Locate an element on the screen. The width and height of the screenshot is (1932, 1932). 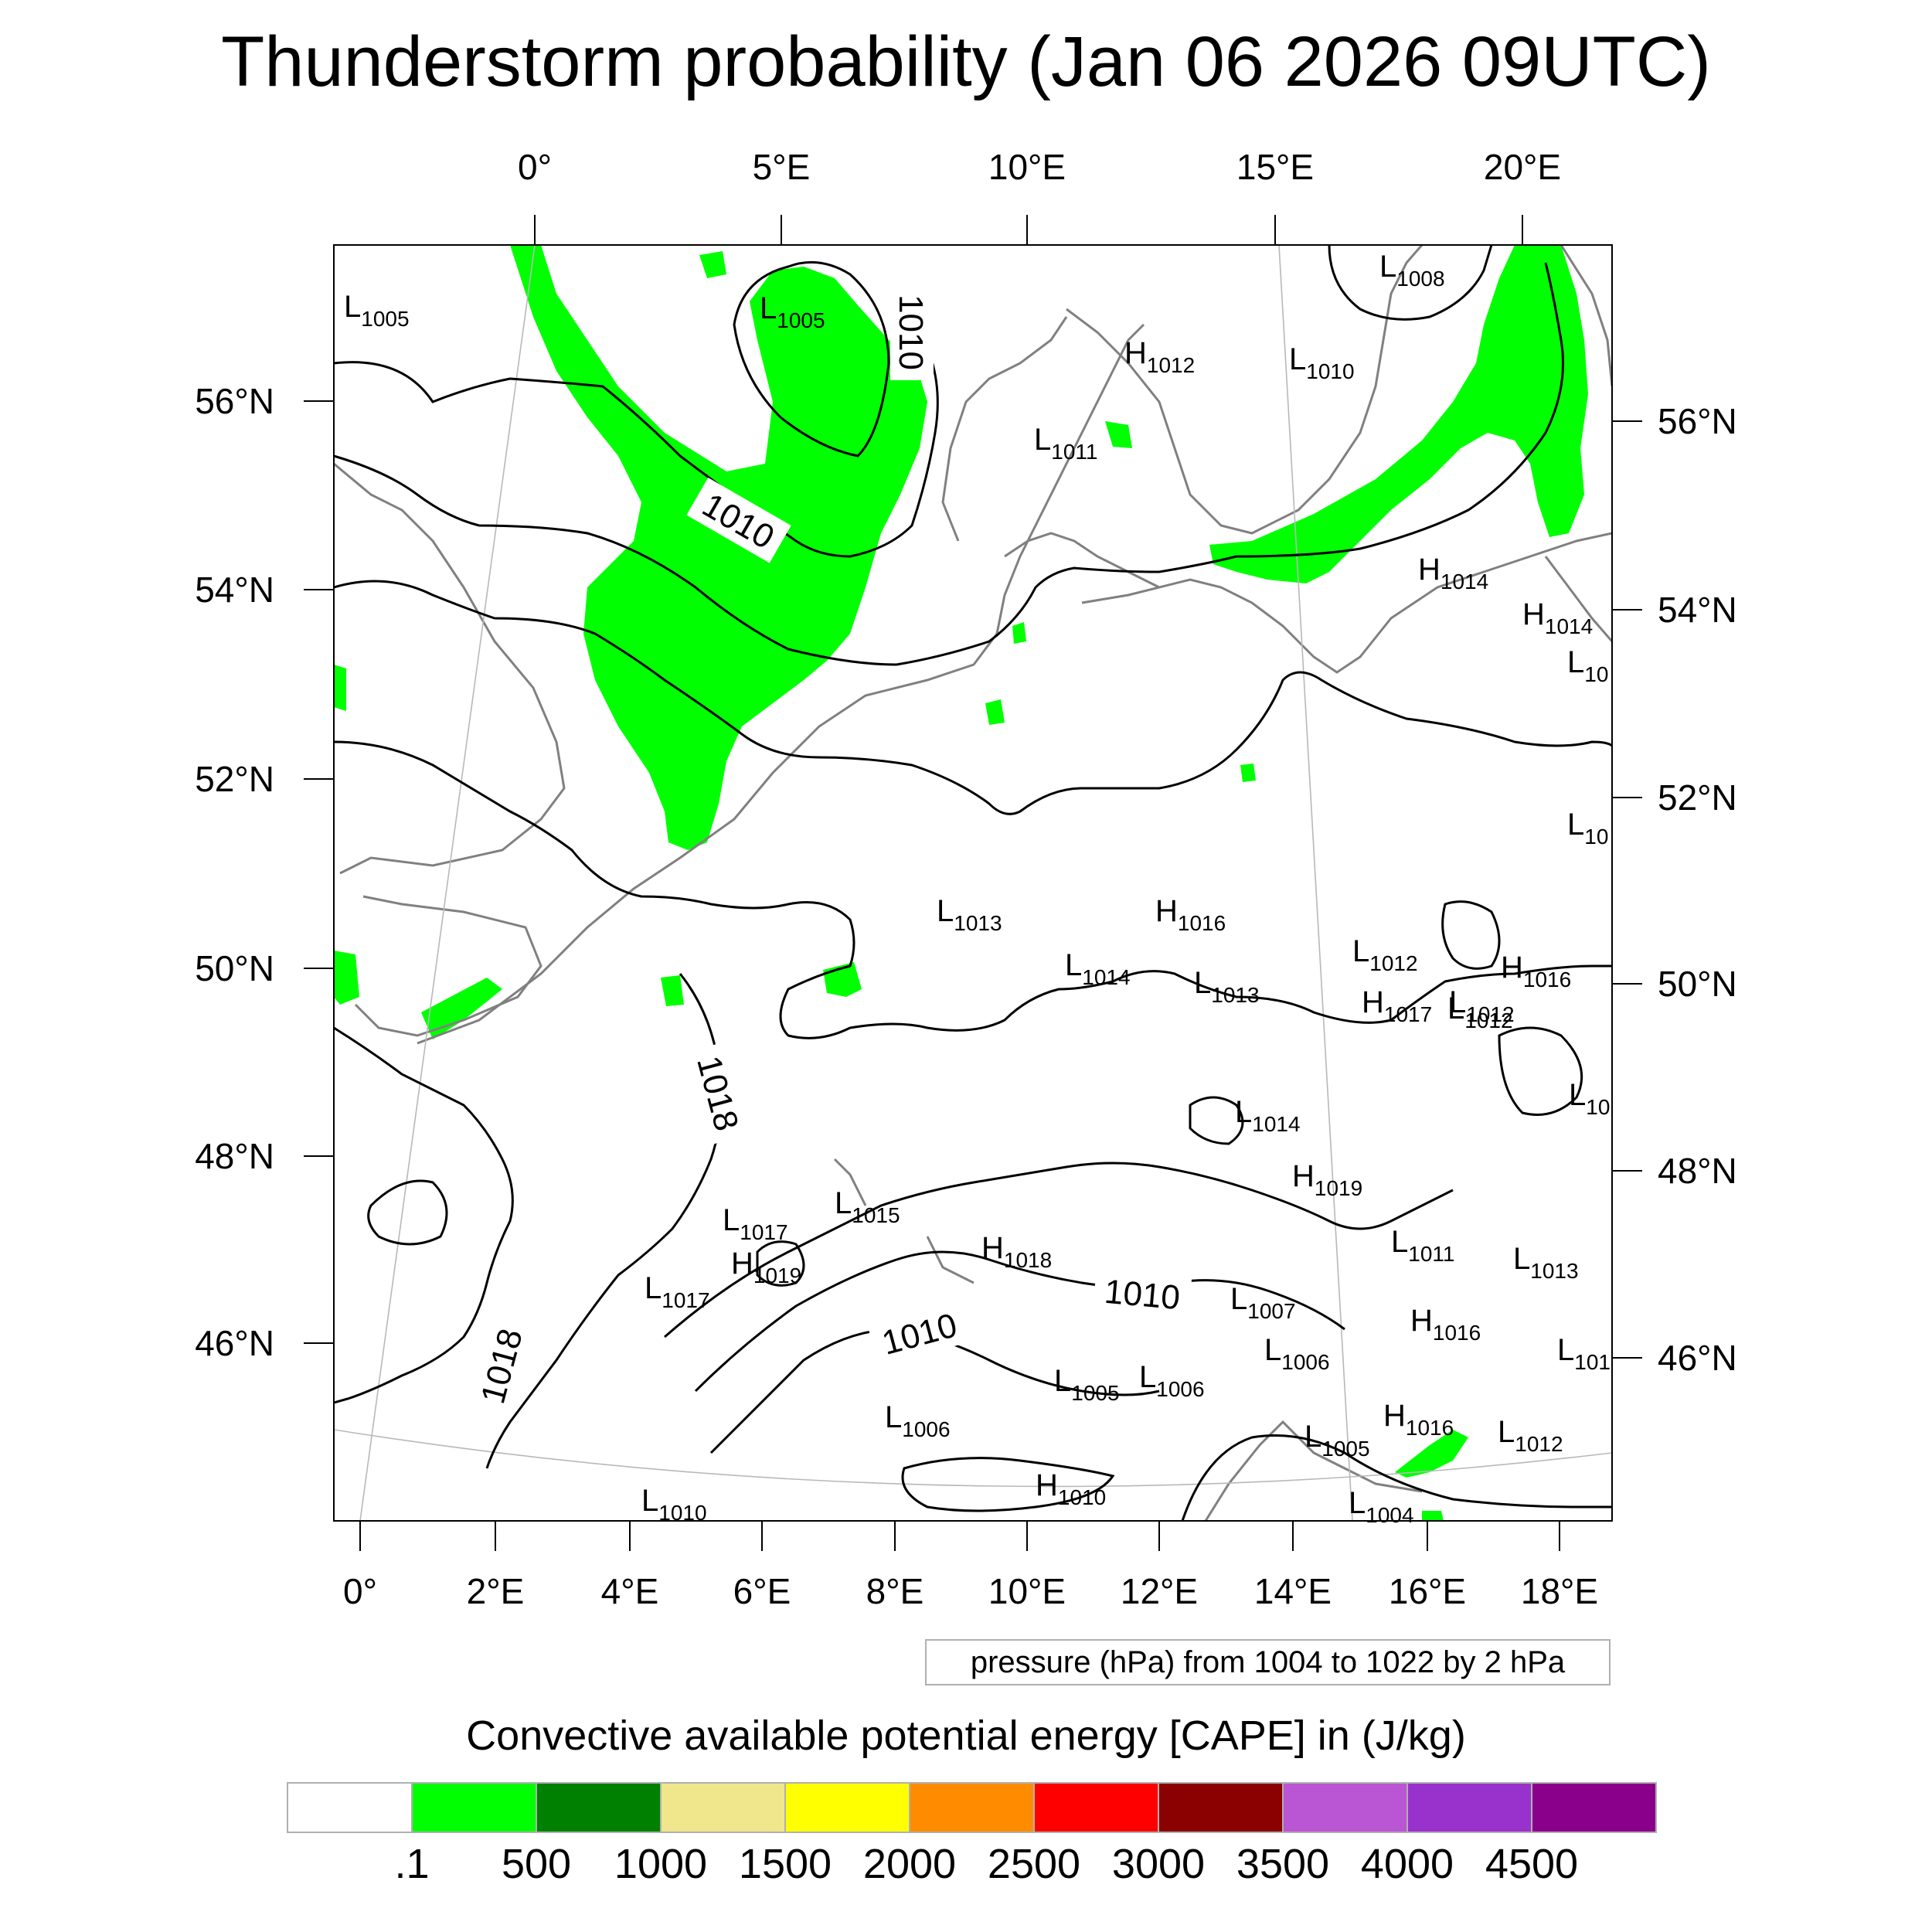
cape-legend-bar: .1 500 1000 1500 2000 2500 3000 3500 4000 4500 is located at coordinates (972, 1835).